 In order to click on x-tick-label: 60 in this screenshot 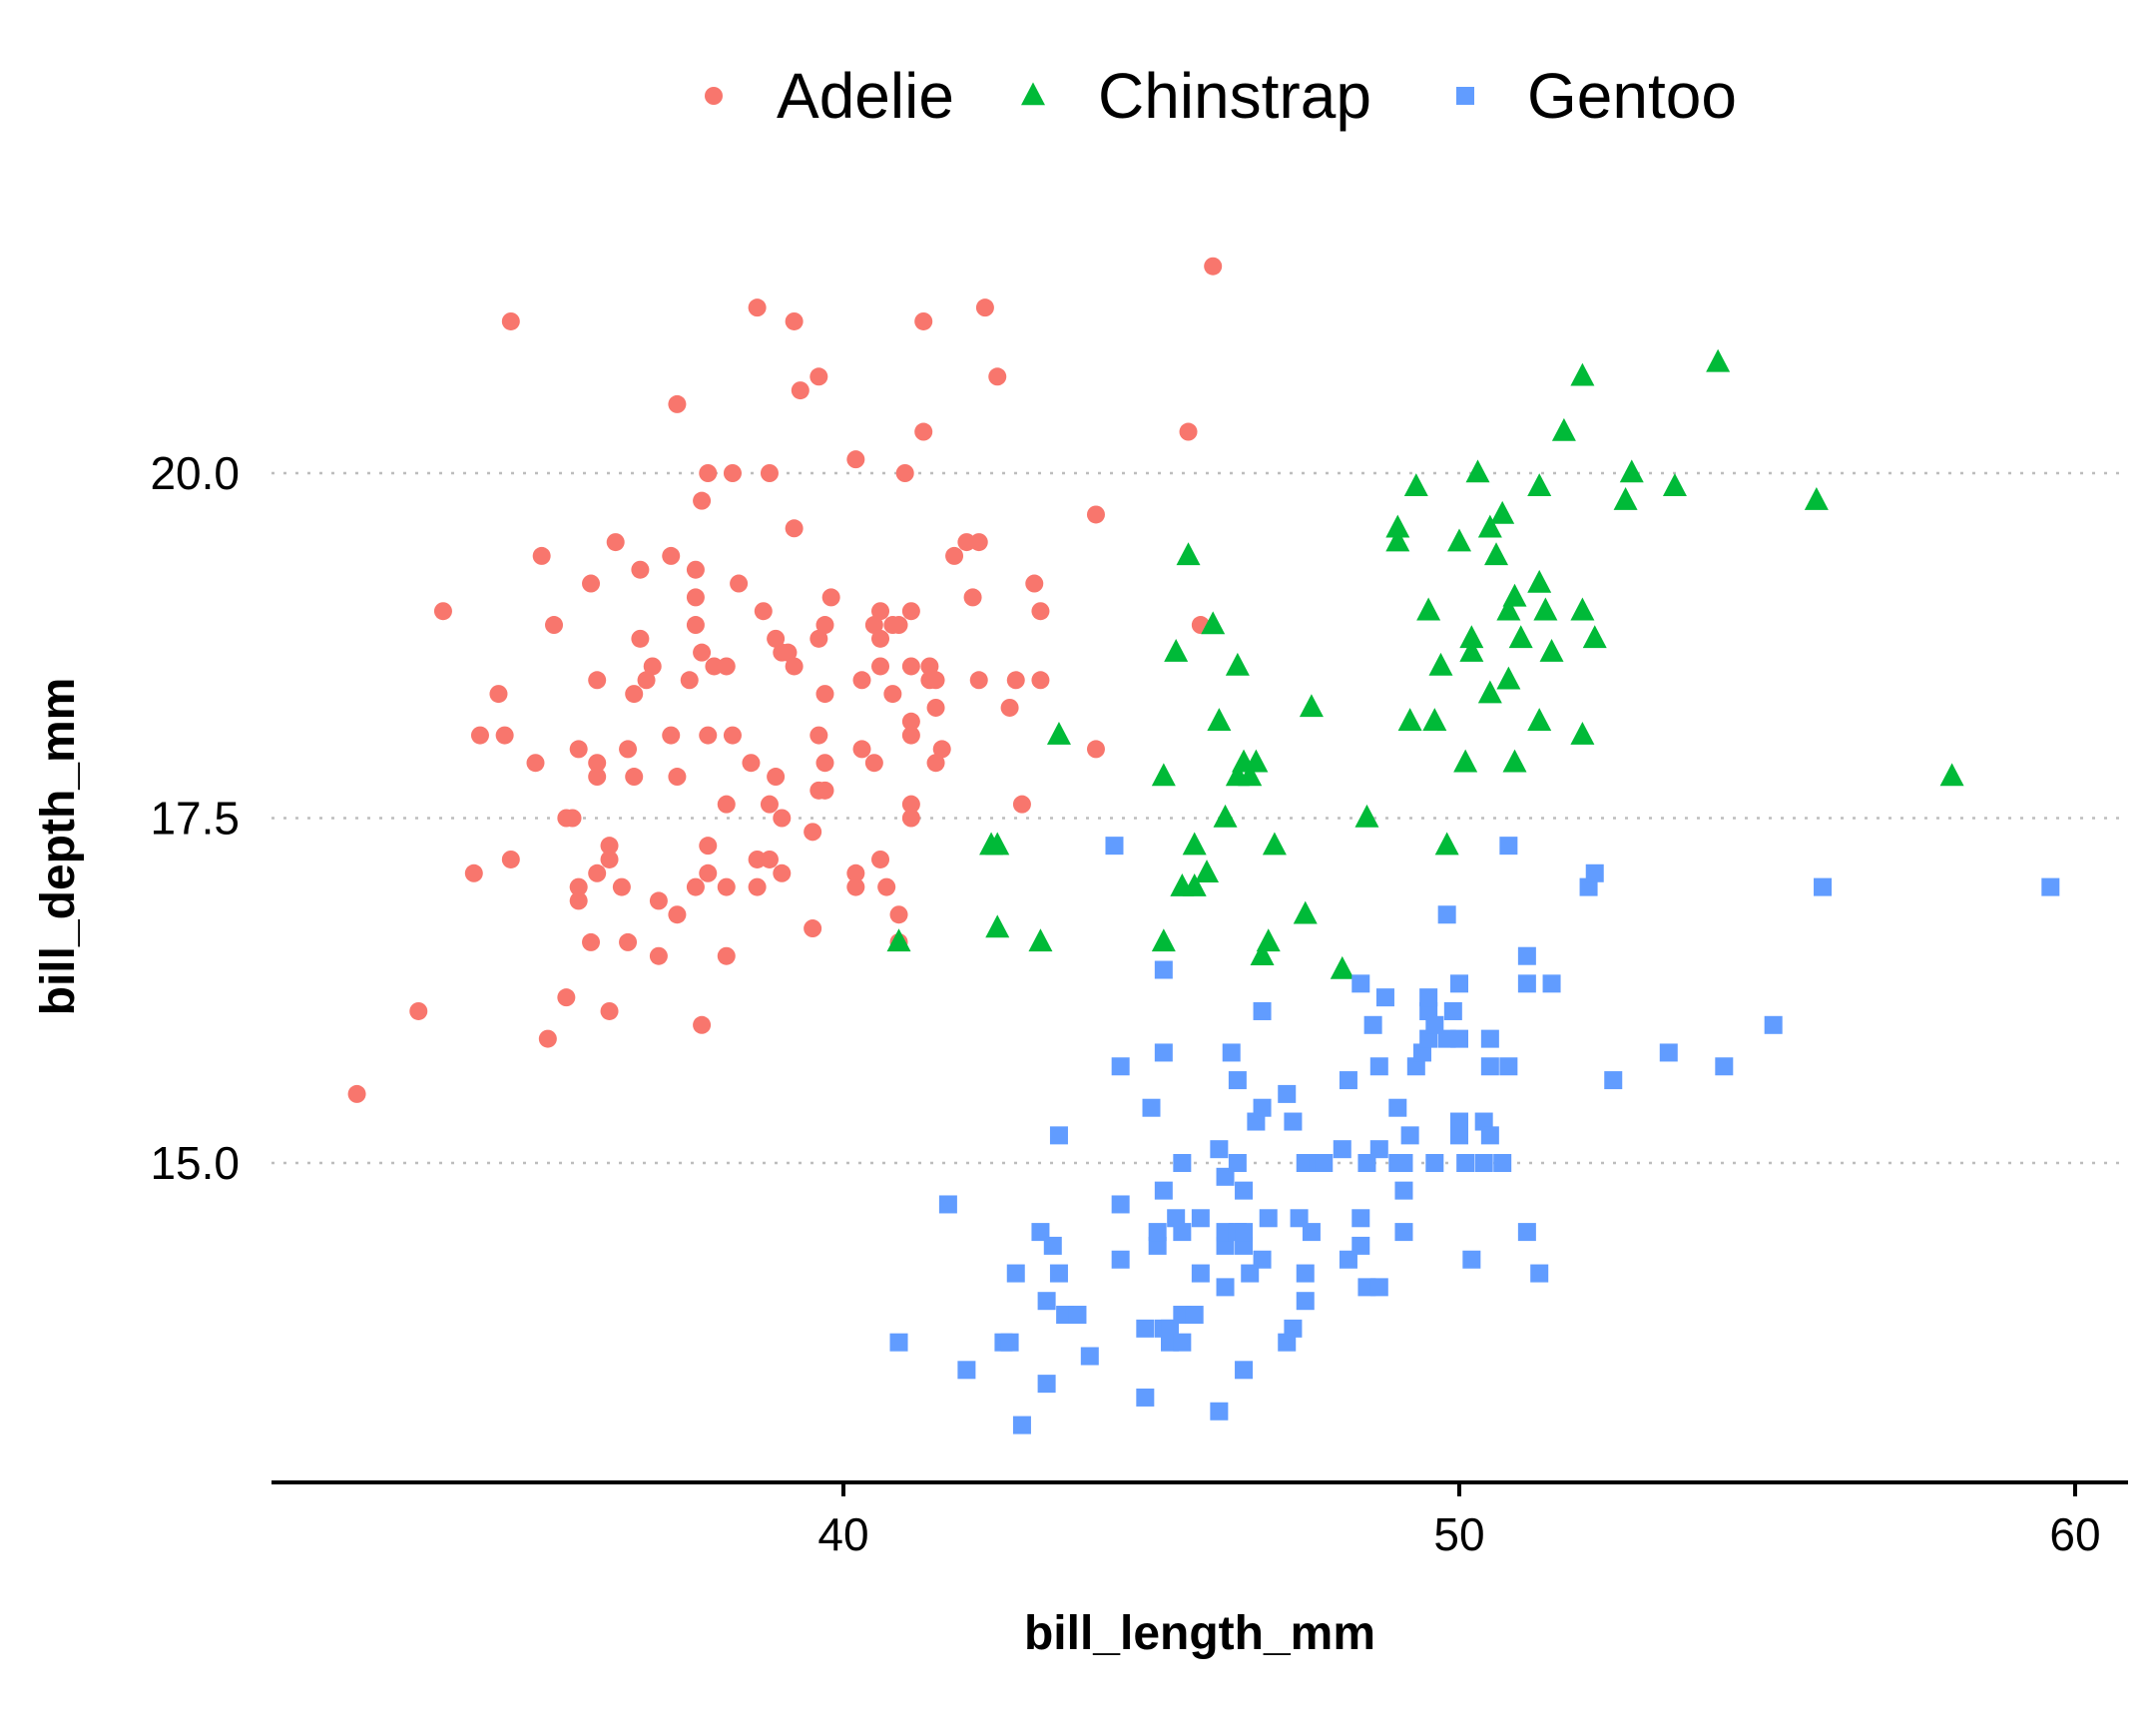, I will do `click(2074, 1534)`.